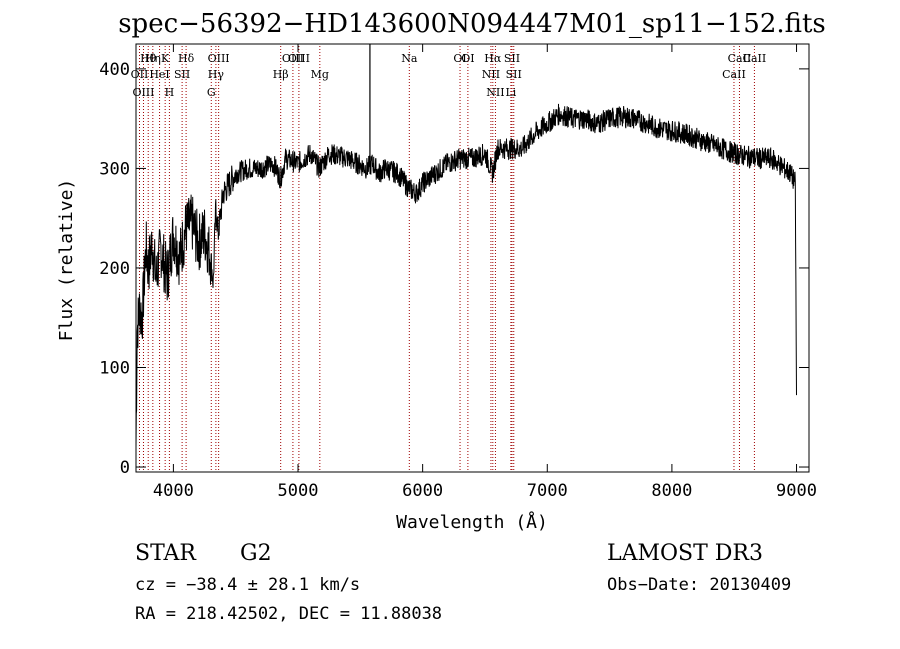 The height and width of the screenshot is (649, 900). What do you see at coordinates (125, 468) in the screenshot?
I see `y-tick-label: 0` at bounding box center [125, 468].